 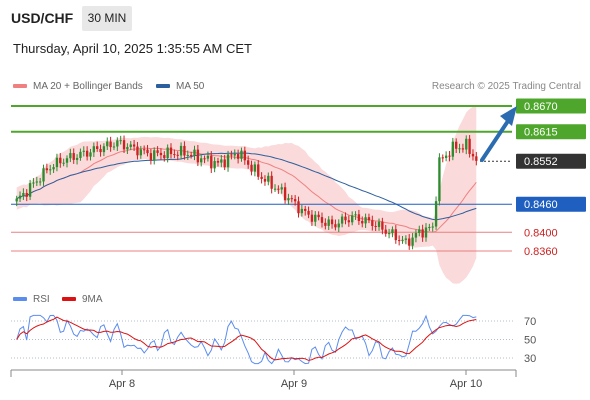 What do you see at coordinates (20, 86) in the screenshot?
I see `legend-ma20-swatch` at bounding box center [20, 86].